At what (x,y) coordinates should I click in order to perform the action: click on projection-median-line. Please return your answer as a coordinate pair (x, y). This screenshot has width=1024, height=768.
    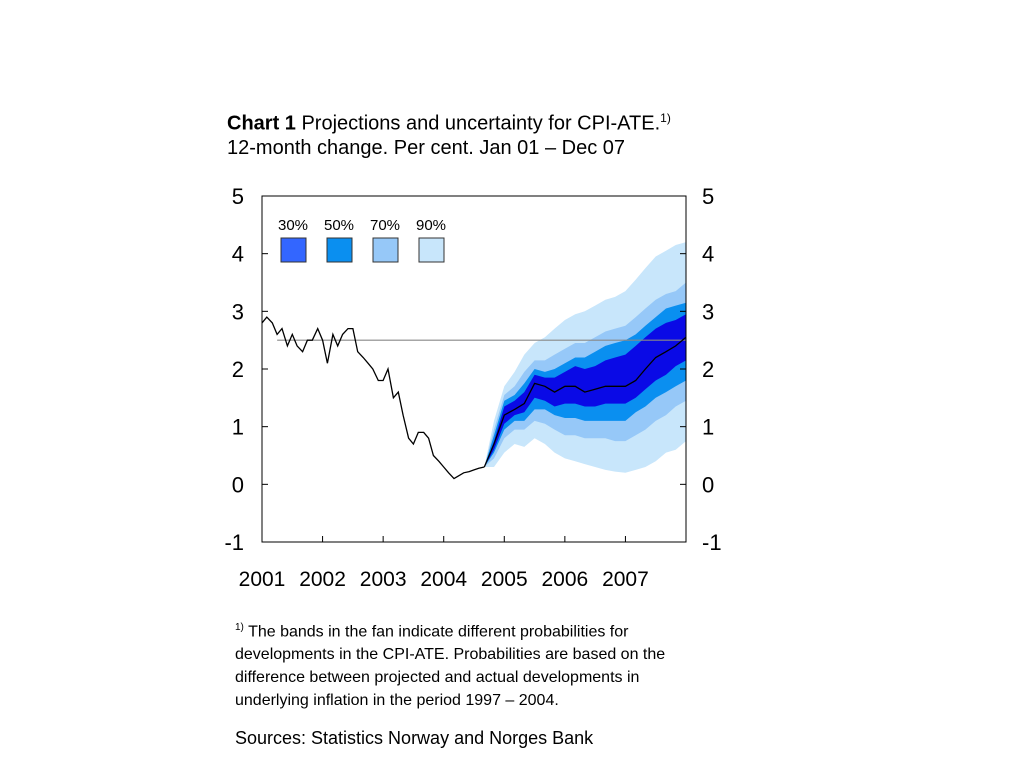
    Looking at the image, I should click on (585, 402).